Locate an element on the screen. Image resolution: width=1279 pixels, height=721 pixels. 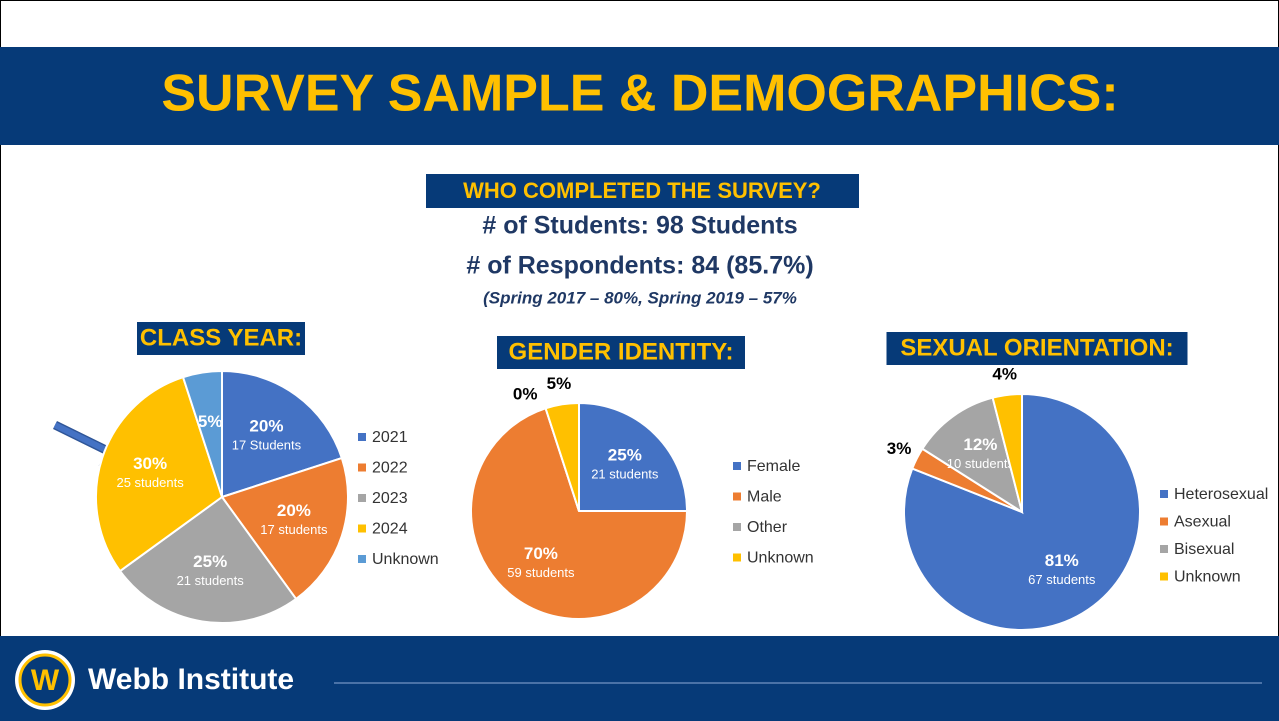
value-label: 30% is located at coordinates (150, 463).